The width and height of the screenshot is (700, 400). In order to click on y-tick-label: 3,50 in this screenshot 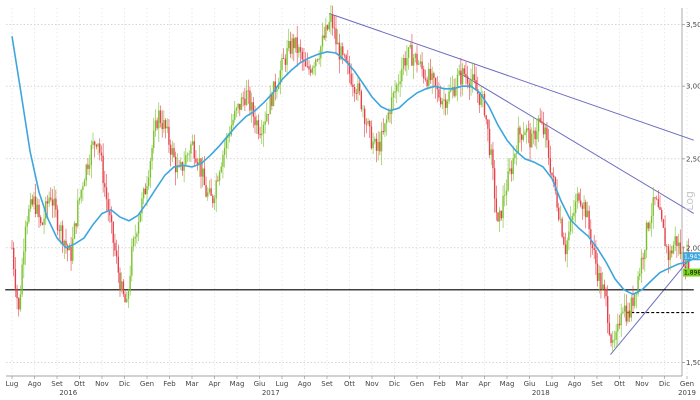, I will do `click(693, 25)`.